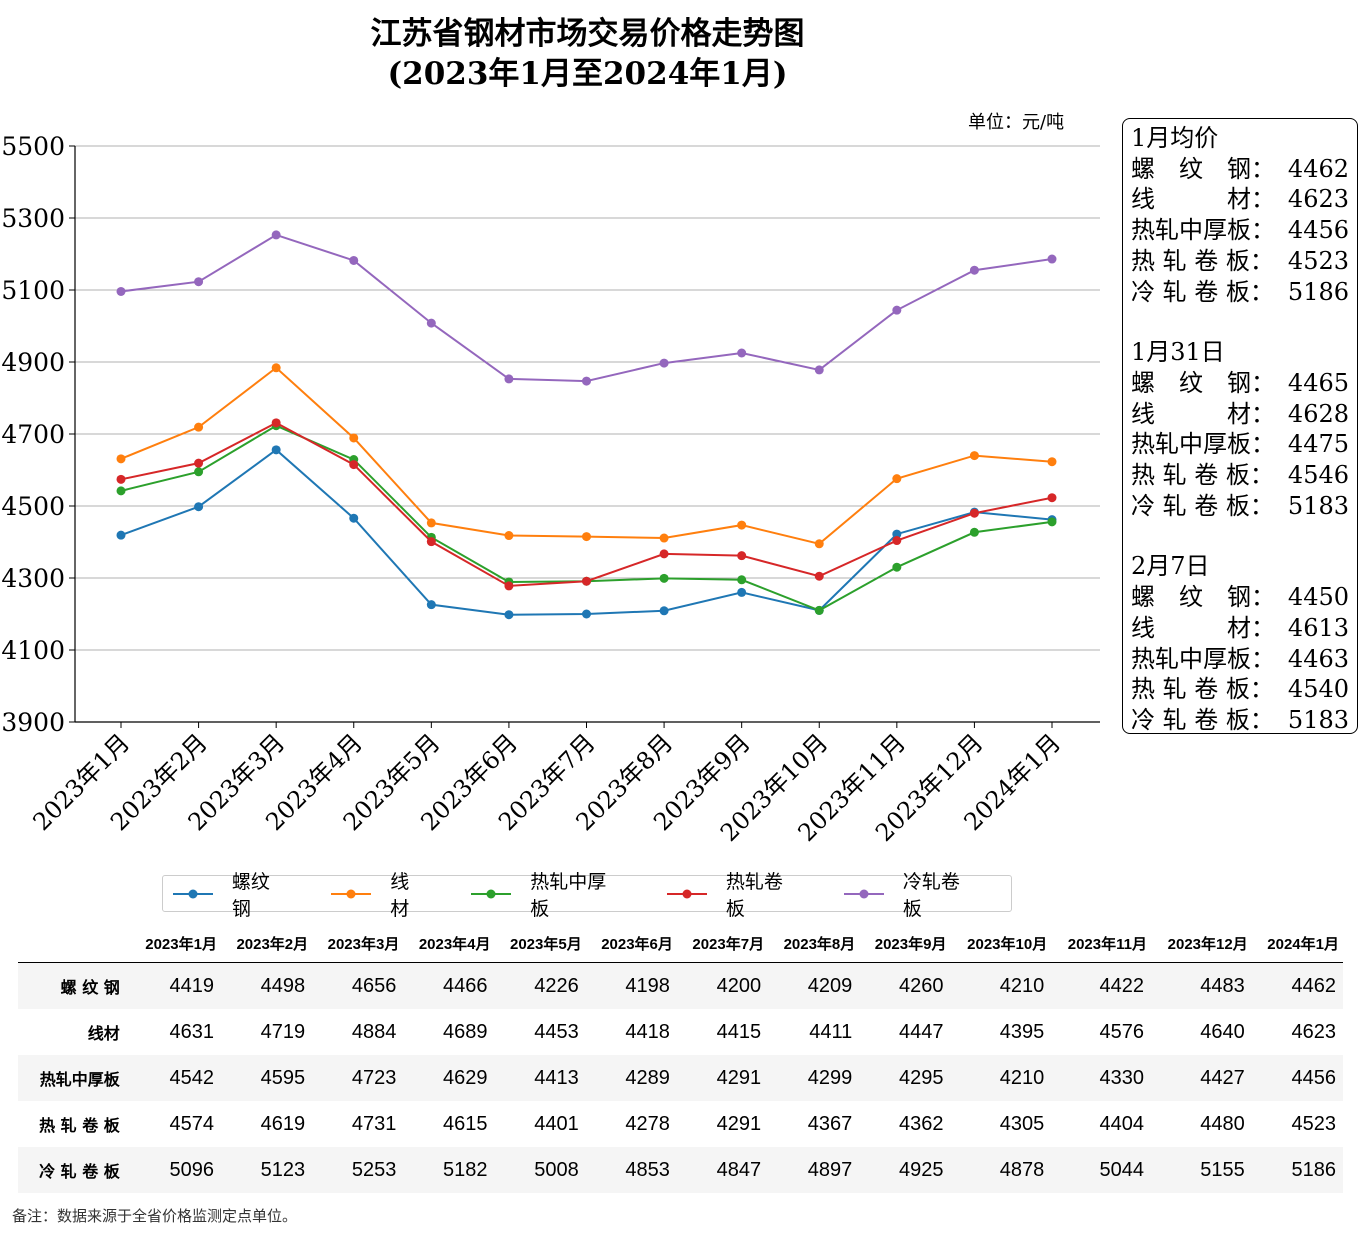  Describe the element at coordinates (1121, 1031) in the screenshot. I see `table-cell: 4576` at that location.